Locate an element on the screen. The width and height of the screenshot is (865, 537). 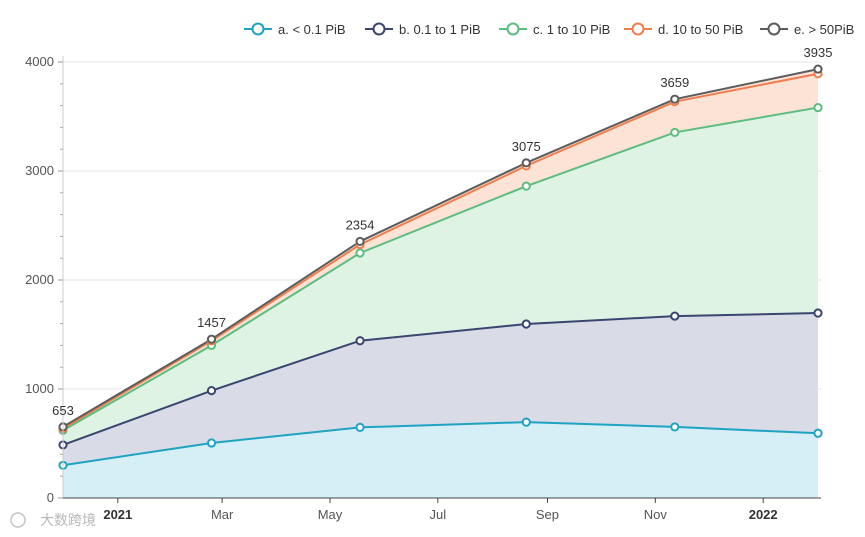
x-tick-label: Nov is located at coordinates (656, 514).